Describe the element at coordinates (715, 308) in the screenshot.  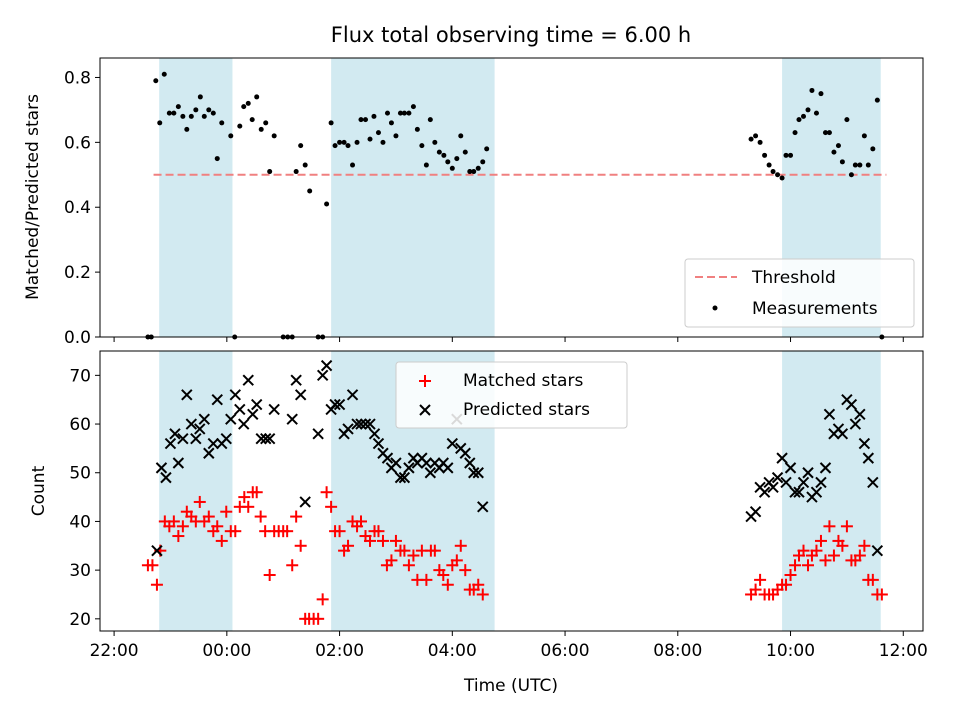
I see `legend-measurements-swatch` at that location.